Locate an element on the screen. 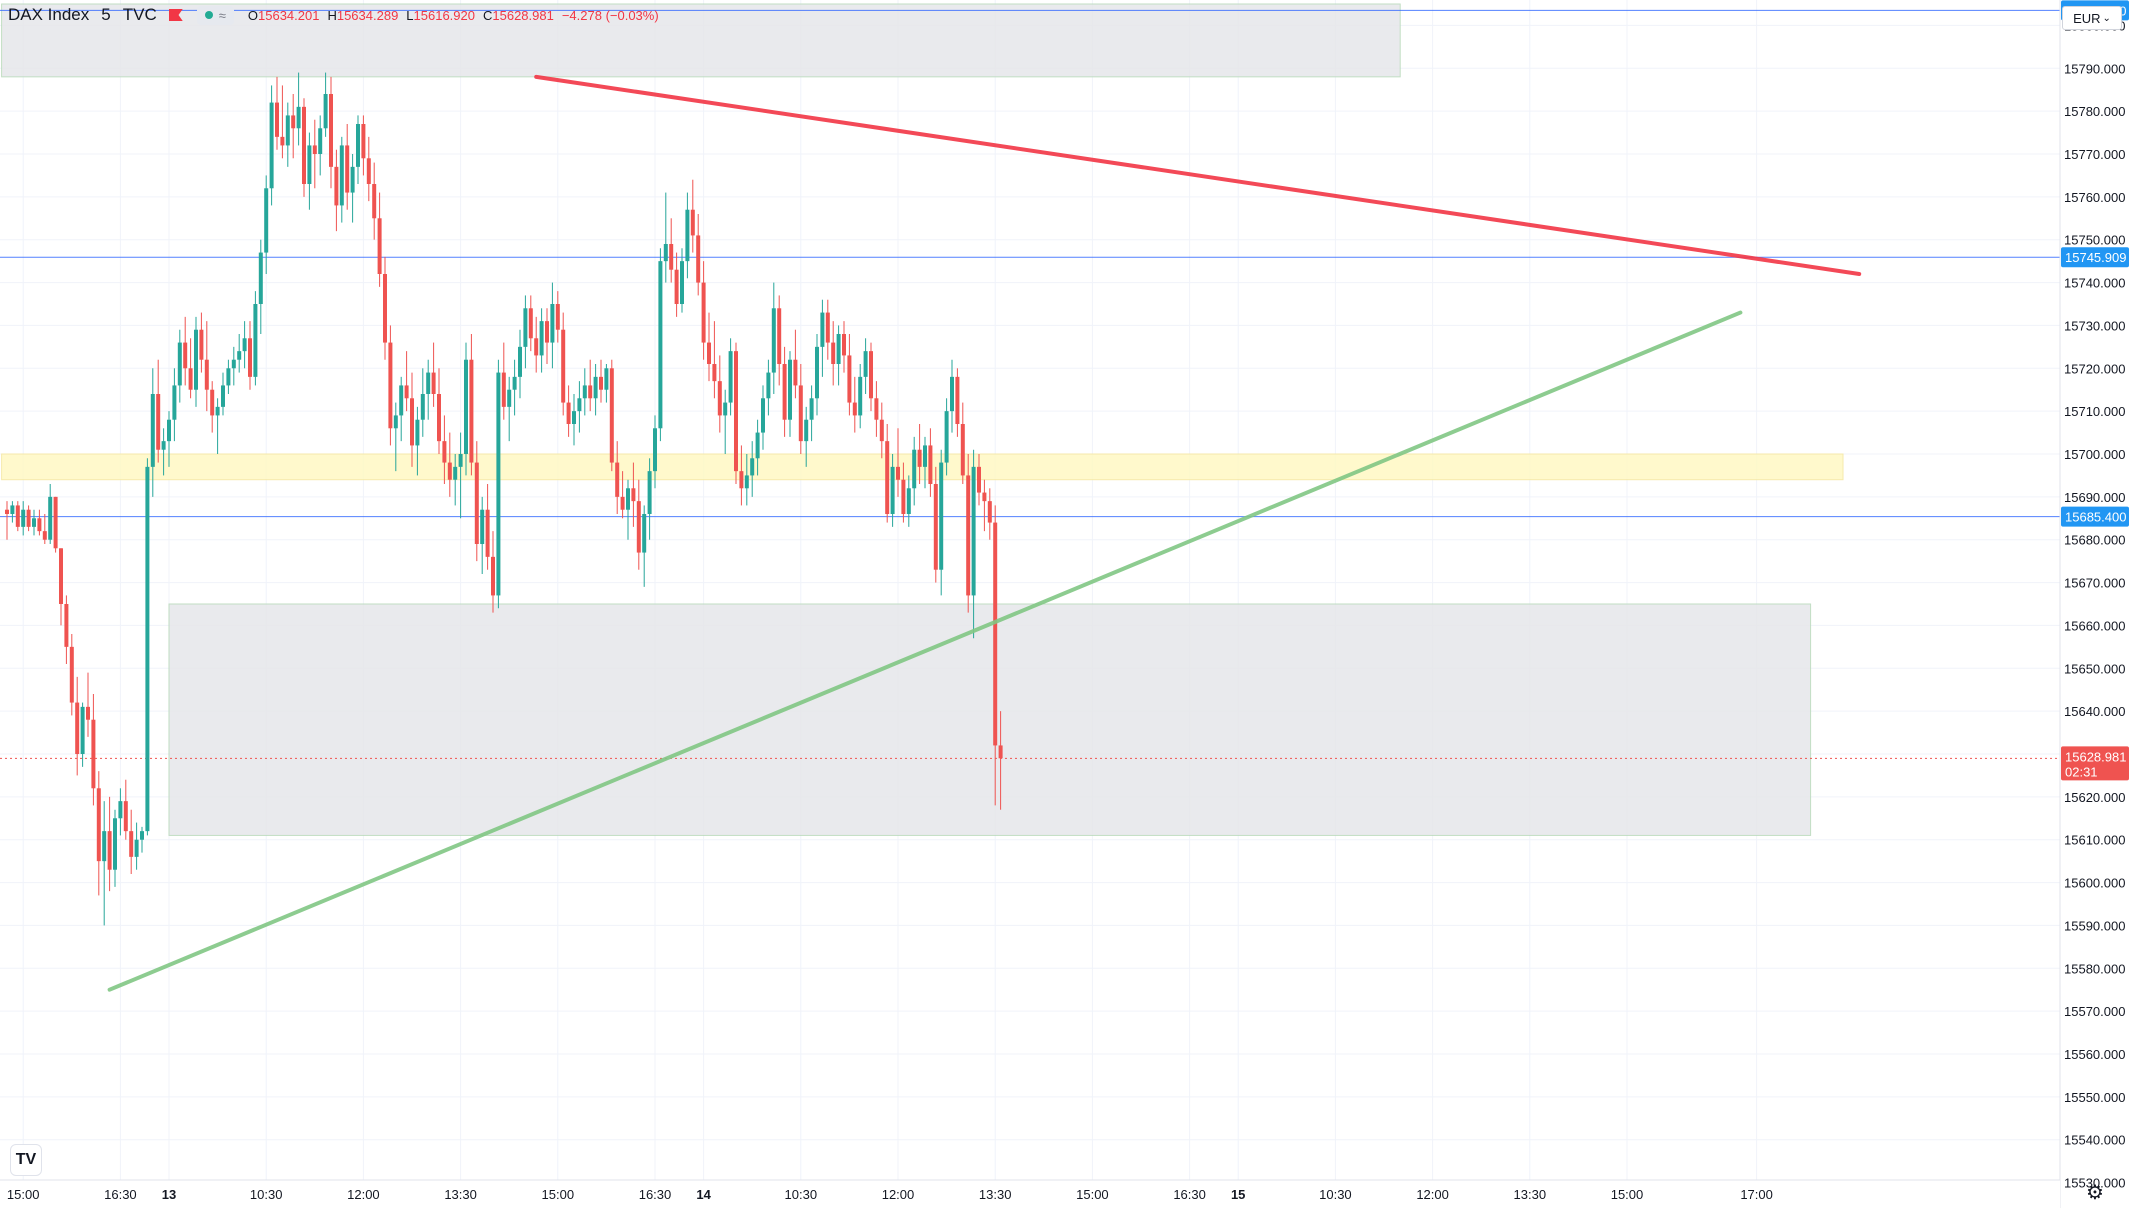  flag-icon is located at coordinates (175, 15).